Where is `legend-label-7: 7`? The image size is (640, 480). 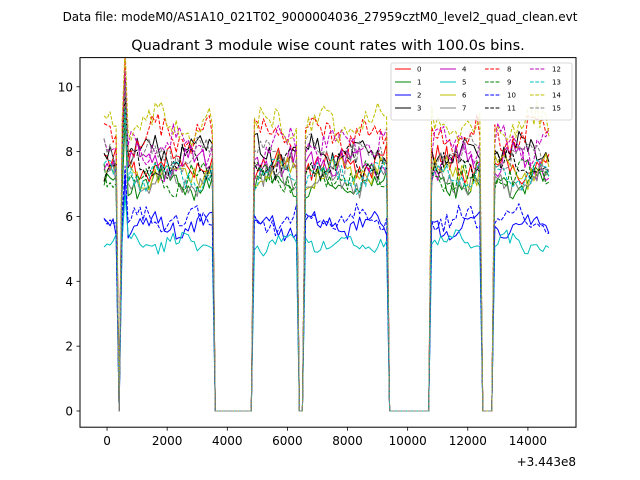 legend-label-7: 7 is located at coordinates (464, 109).